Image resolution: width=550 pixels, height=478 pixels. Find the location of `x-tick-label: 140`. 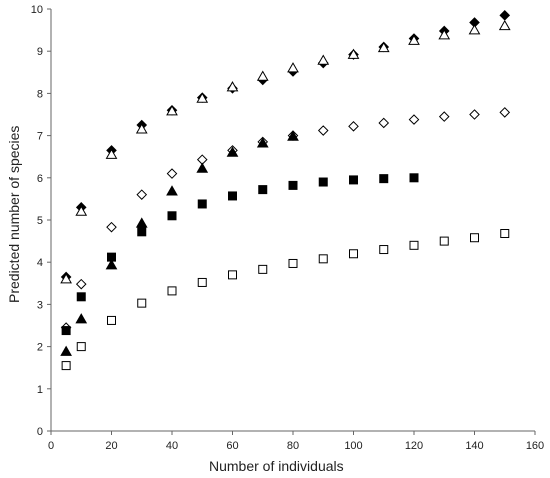

x-tick-label: 140 is located at coordinates (474, 446).